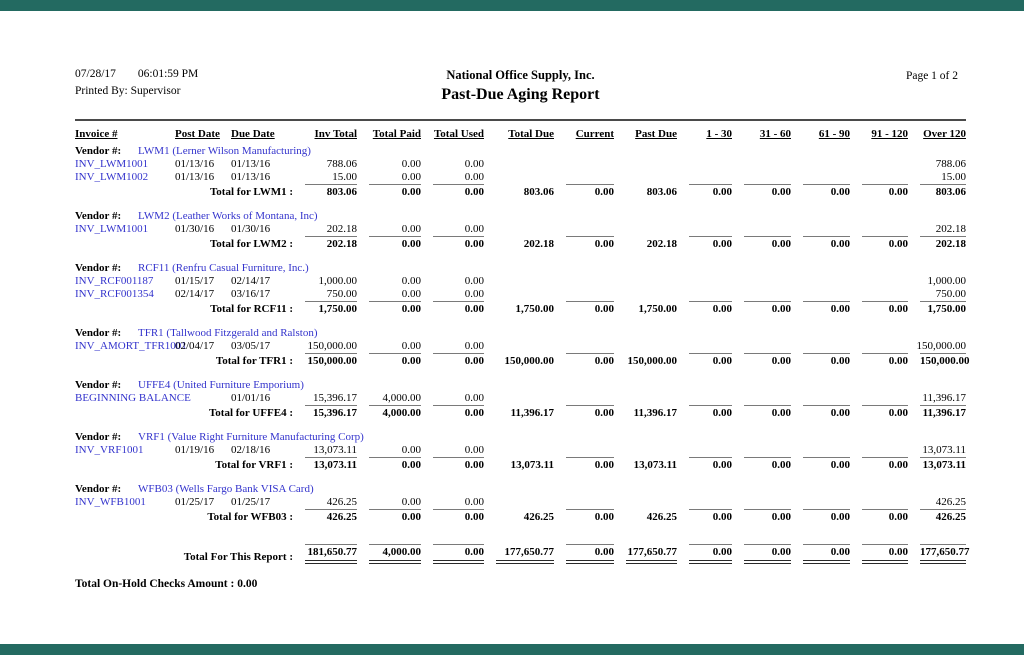 The height and width of the screenshot is (655, 1024). I want to click on invoice-id-link: INV_LWM1002, so click(112, 177).